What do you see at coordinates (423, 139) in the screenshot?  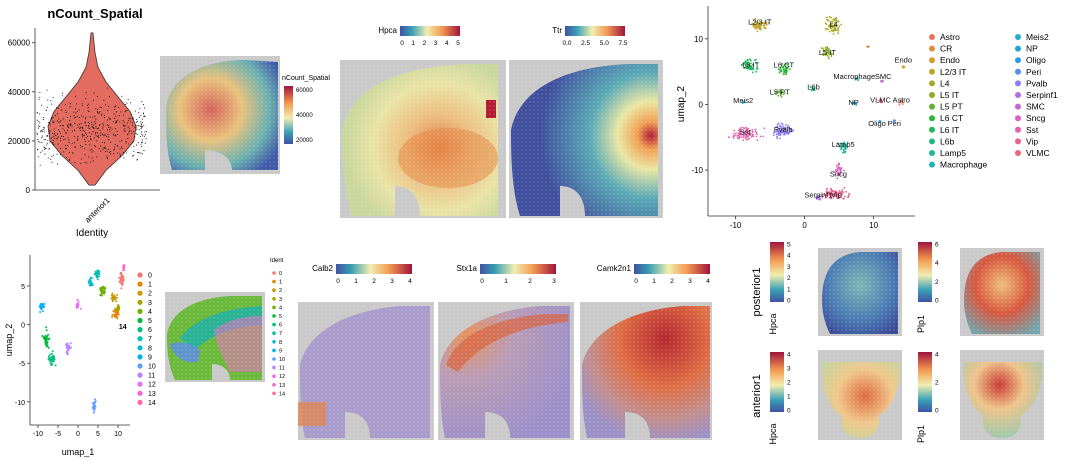 I see `hpca-spots` at bounding box center [423, 139].